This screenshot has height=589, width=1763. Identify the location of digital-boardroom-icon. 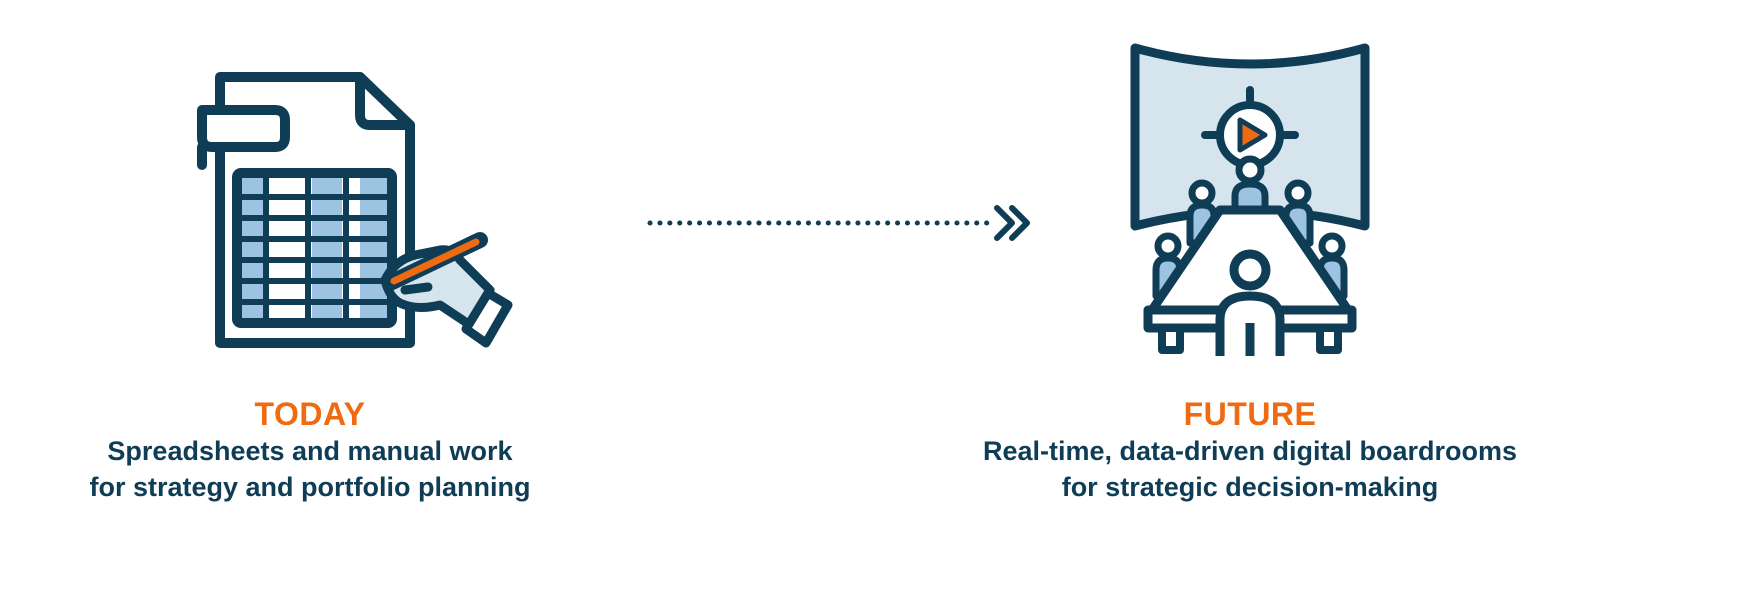
(1250, 199).